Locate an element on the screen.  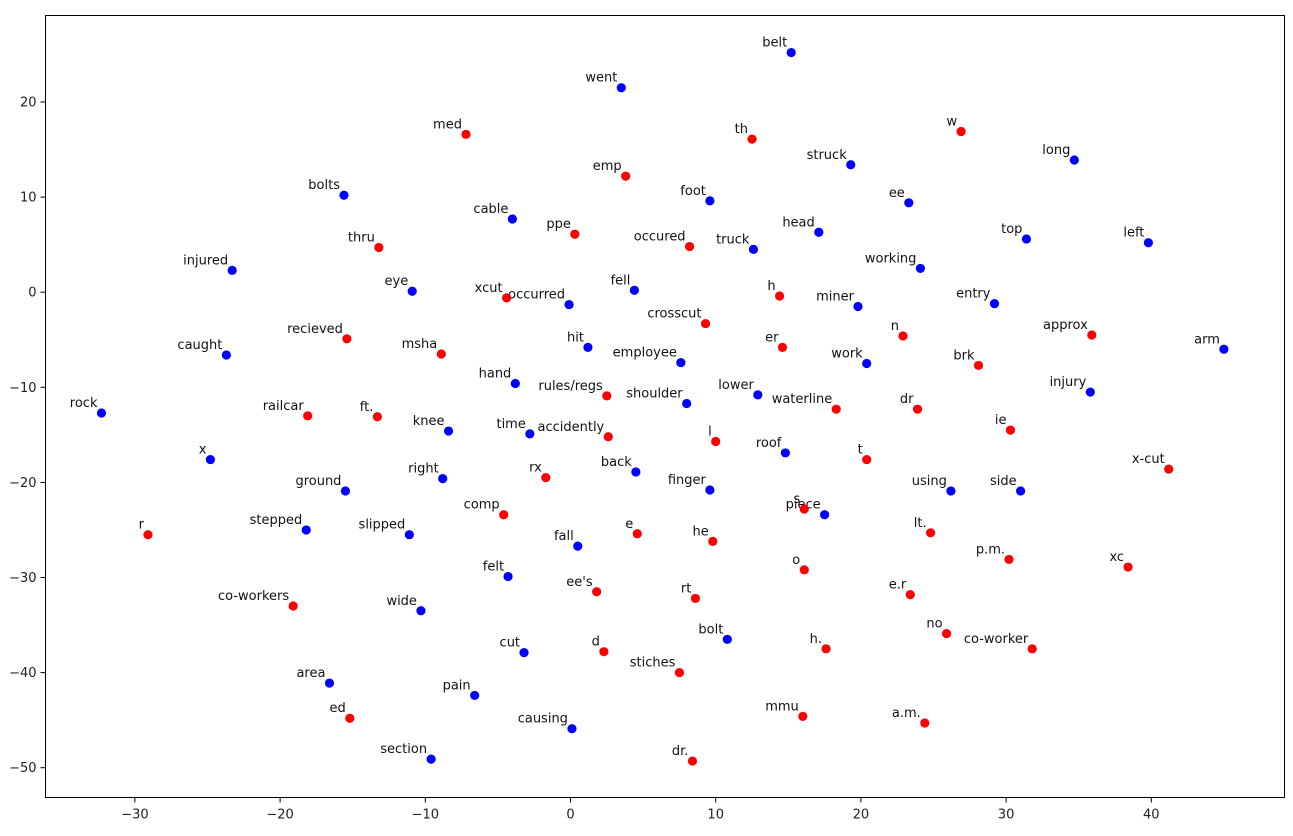
point-label: bolts is located at coordinates (324, 185).